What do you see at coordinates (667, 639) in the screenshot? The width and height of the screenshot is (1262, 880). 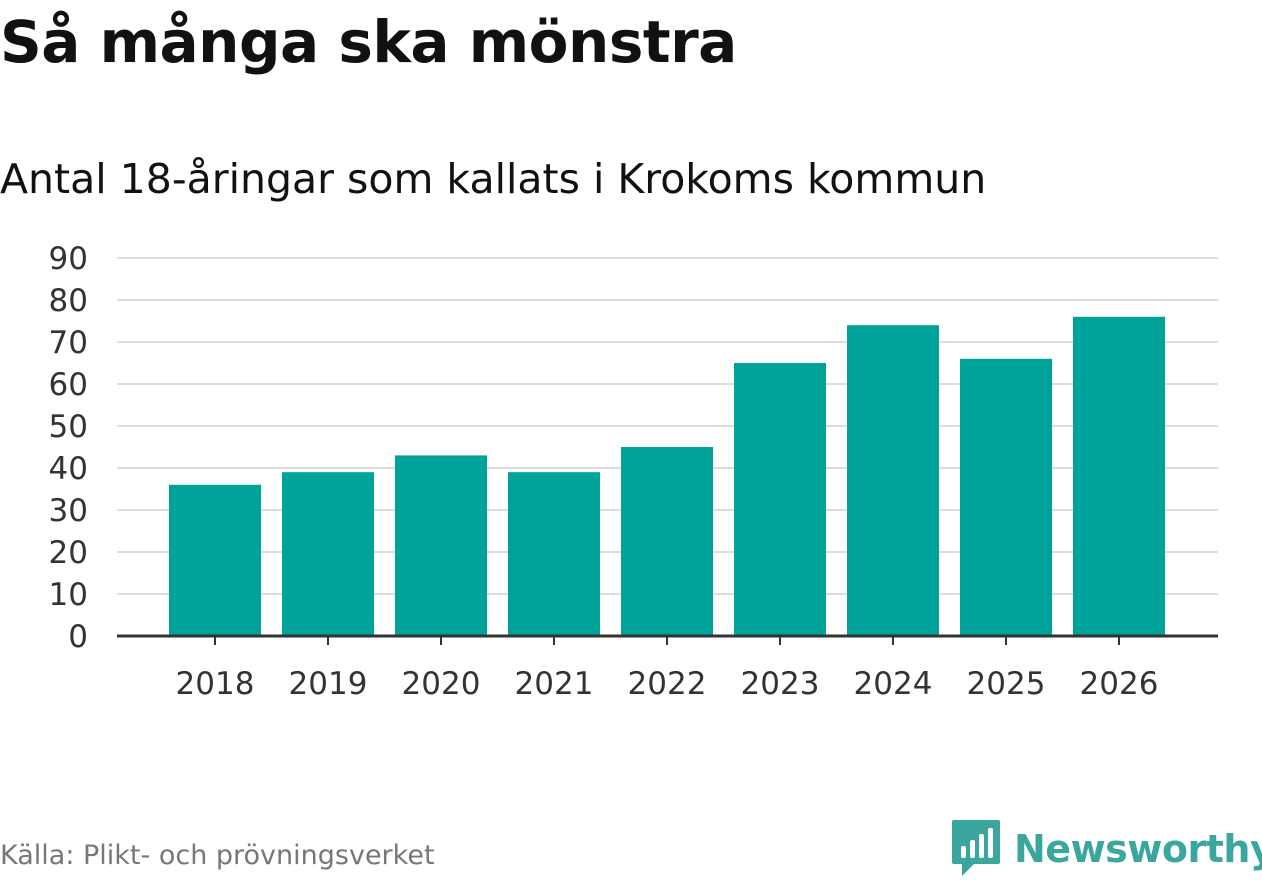 I see `x-axis` at bounding box center [667, 639].